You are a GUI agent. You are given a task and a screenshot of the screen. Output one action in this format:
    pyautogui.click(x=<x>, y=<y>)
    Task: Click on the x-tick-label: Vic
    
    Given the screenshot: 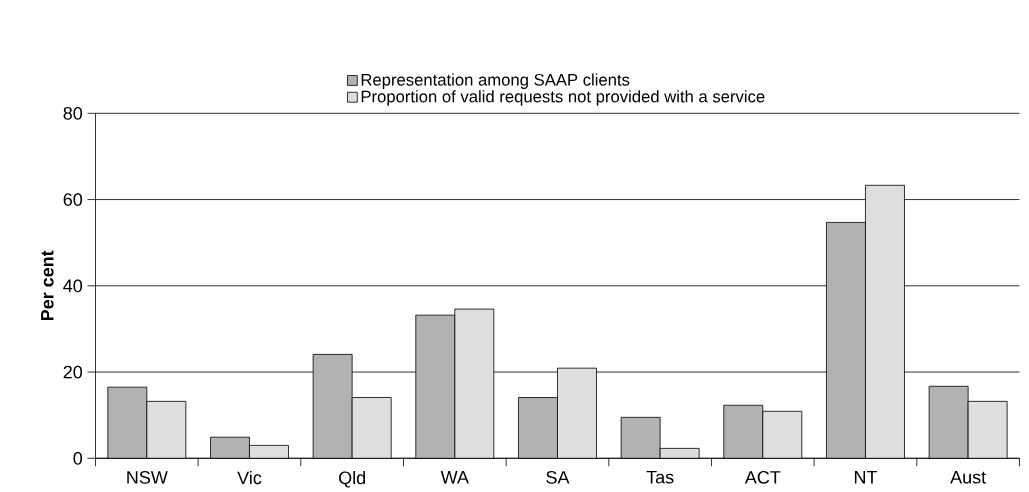 What is the action you would take?
    pyautogui.click(x=249, y=478)
    